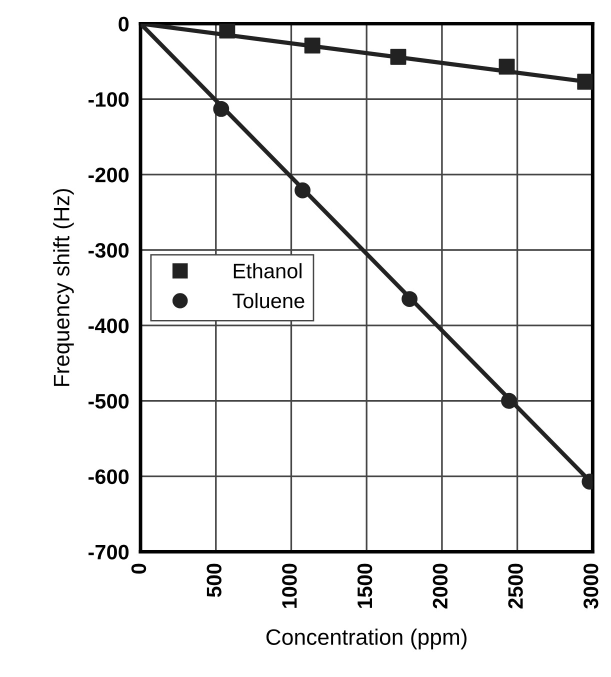 This screenshot has height=677, width=611. I want to click on y-tick-label: -100, so click(108, 99).